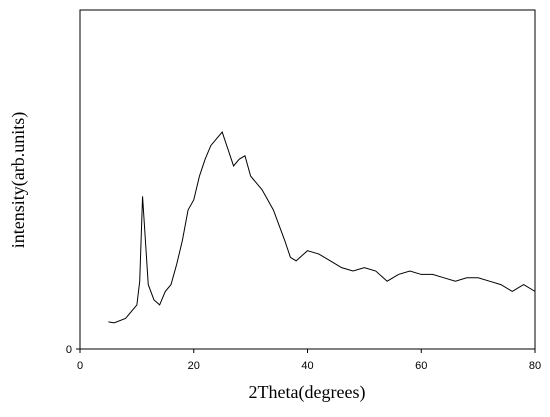 The height and width of the screenshot is (417, 550). What do you see at coordinates (69, 350) in the screenshot?
I see `y-tick-label: 0` at bounding box center [69, 350].